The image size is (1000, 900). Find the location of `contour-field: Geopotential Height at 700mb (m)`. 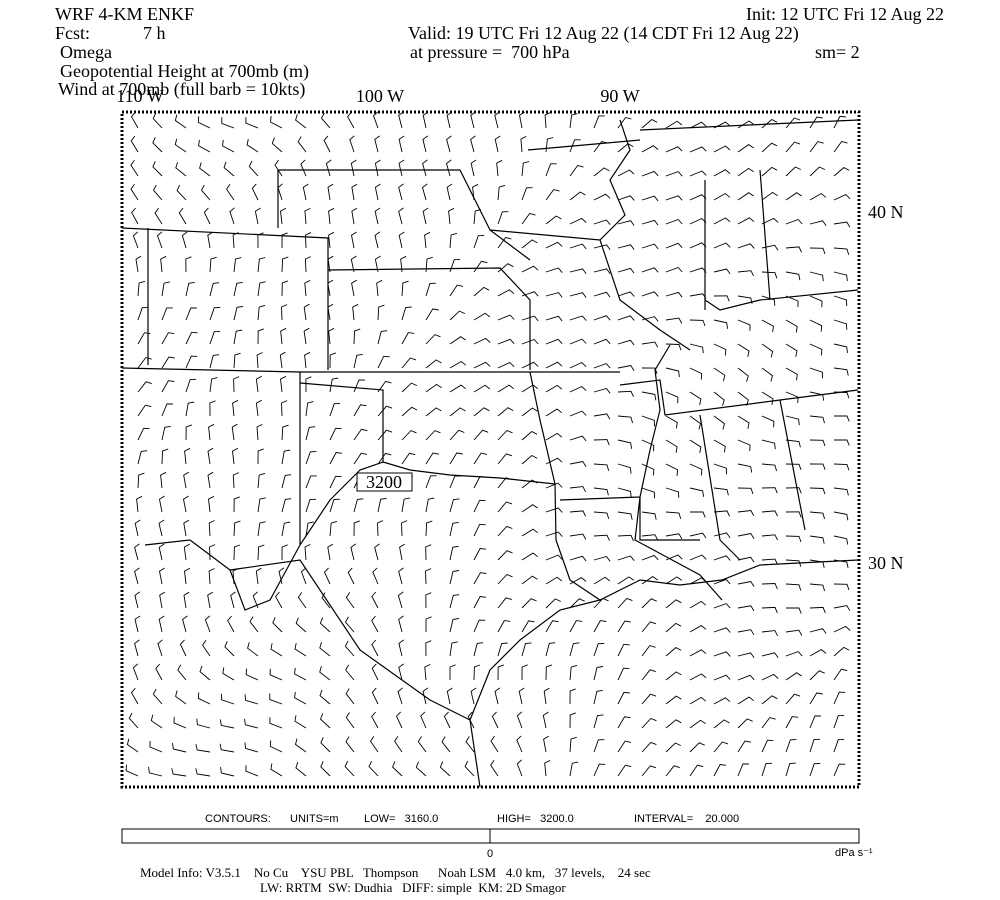

contour-field: Geopotential Height at 700mb (m) is located at coordinates (184, 71).